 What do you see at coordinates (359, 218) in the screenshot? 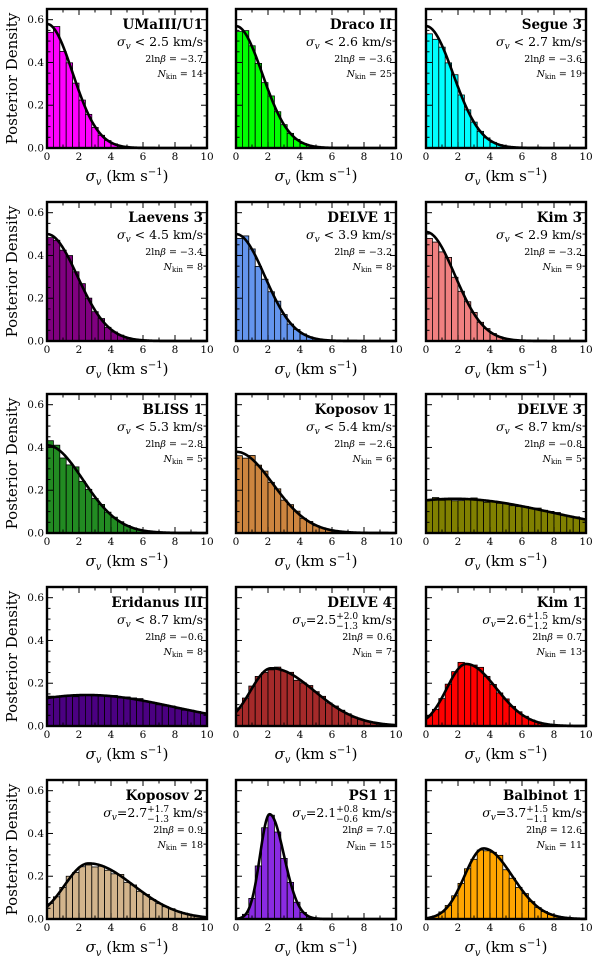
I see `object-name: DELVE 1` at bounding box center [359, 218].